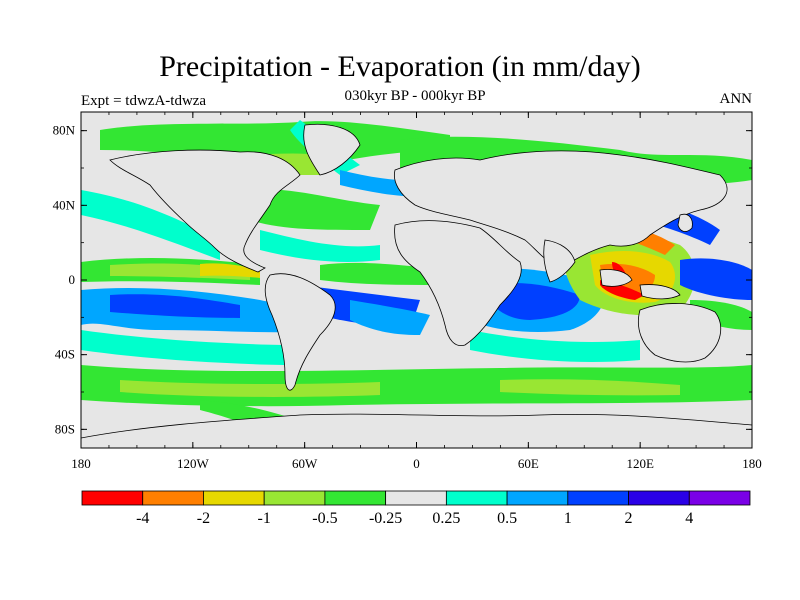  I want to click on new-guinea-landmass, so click(660, 292).